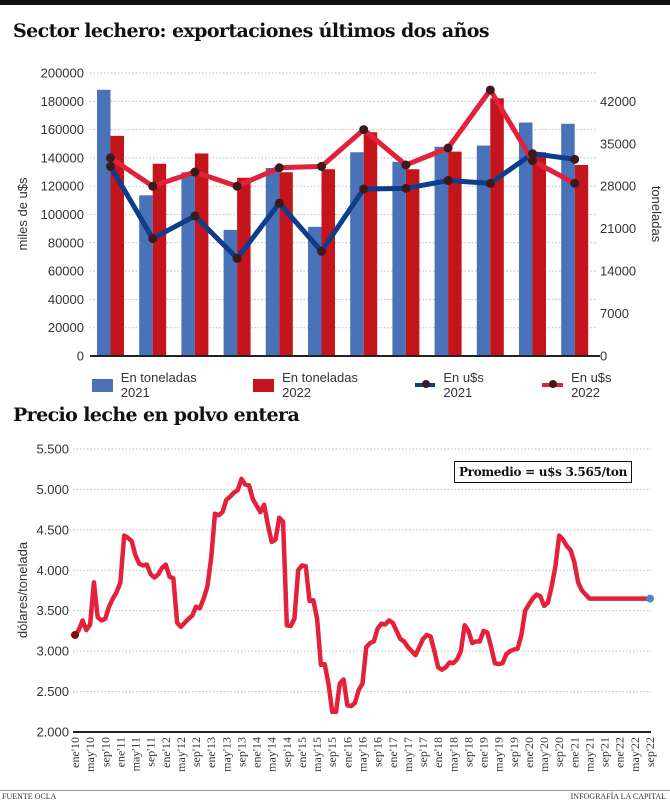 The height and width of the screenshot is (801, 670). What do you see at coordinates (620, 752) in the screenshot?
I see `x-tick-label: ene'22` at bounding box center [620, 752].